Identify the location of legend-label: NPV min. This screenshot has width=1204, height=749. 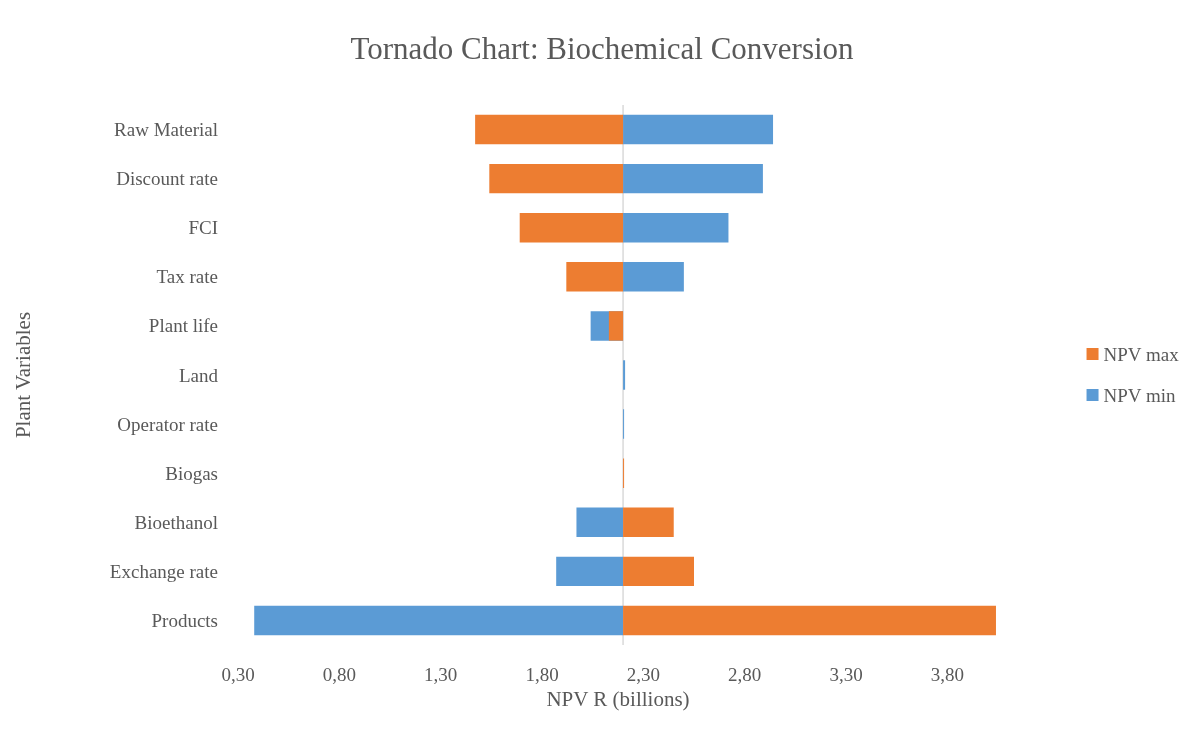
(1139, 395).